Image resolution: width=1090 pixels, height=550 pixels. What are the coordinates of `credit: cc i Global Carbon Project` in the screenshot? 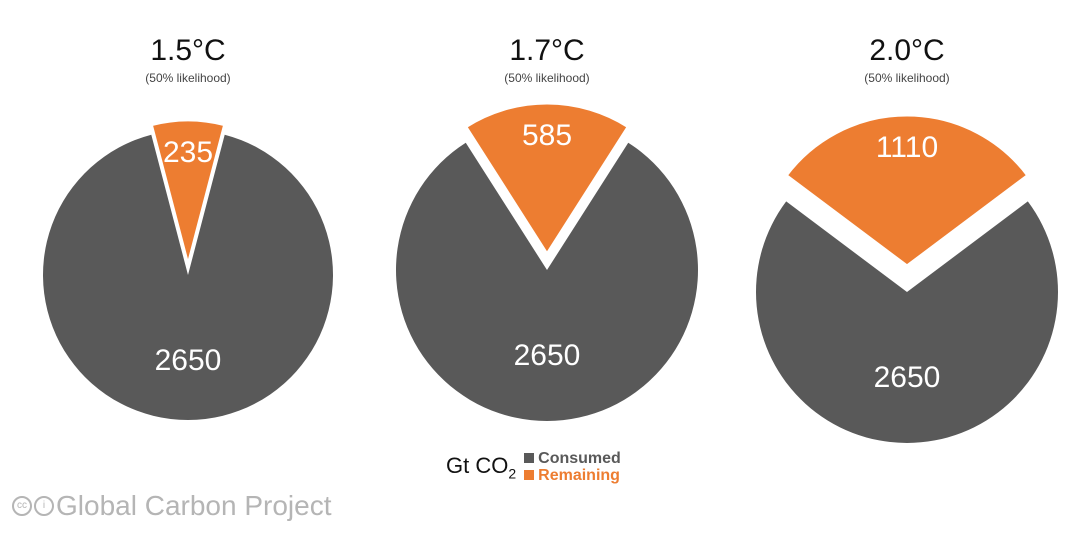 It's located at (171, 506).